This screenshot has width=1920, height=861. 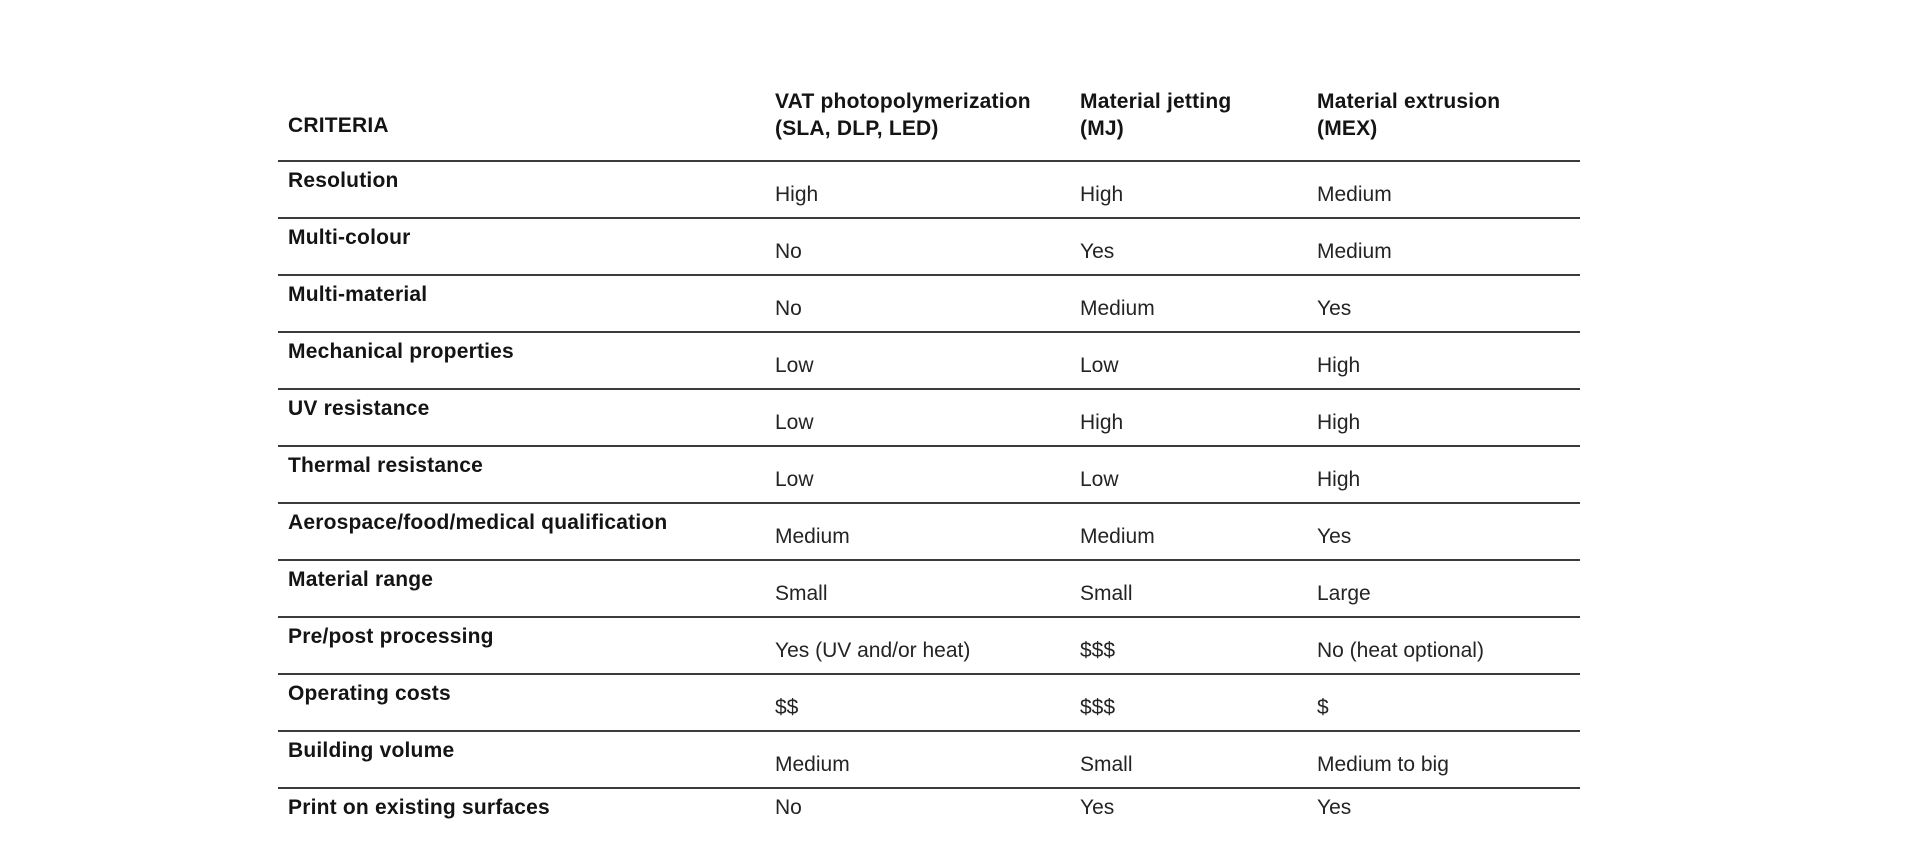 What do you see at coordinates (1102, 128) in the screenshot?
I see `header-mj-line2: (MJ)` at bounding box center [1102, 128].